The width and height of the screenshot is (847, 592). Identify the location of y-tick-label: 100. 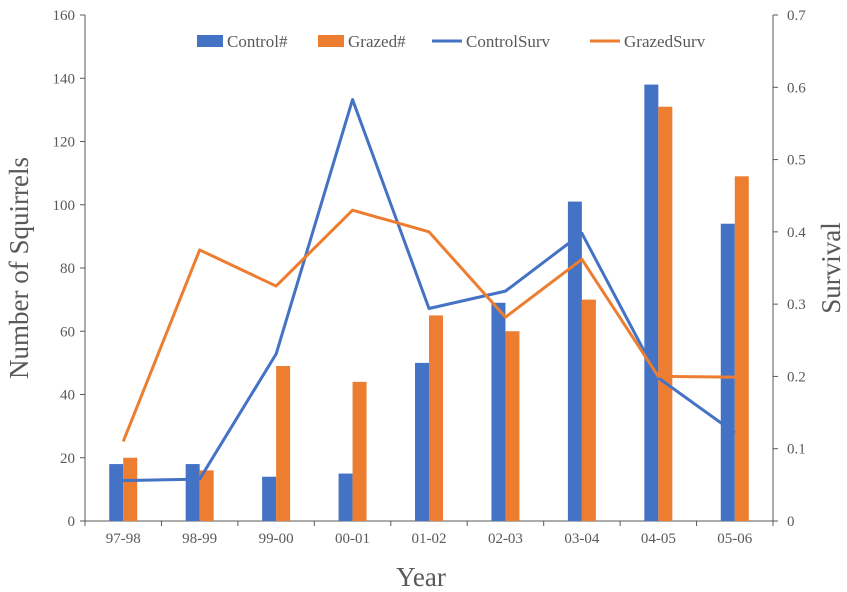
(64, 206).